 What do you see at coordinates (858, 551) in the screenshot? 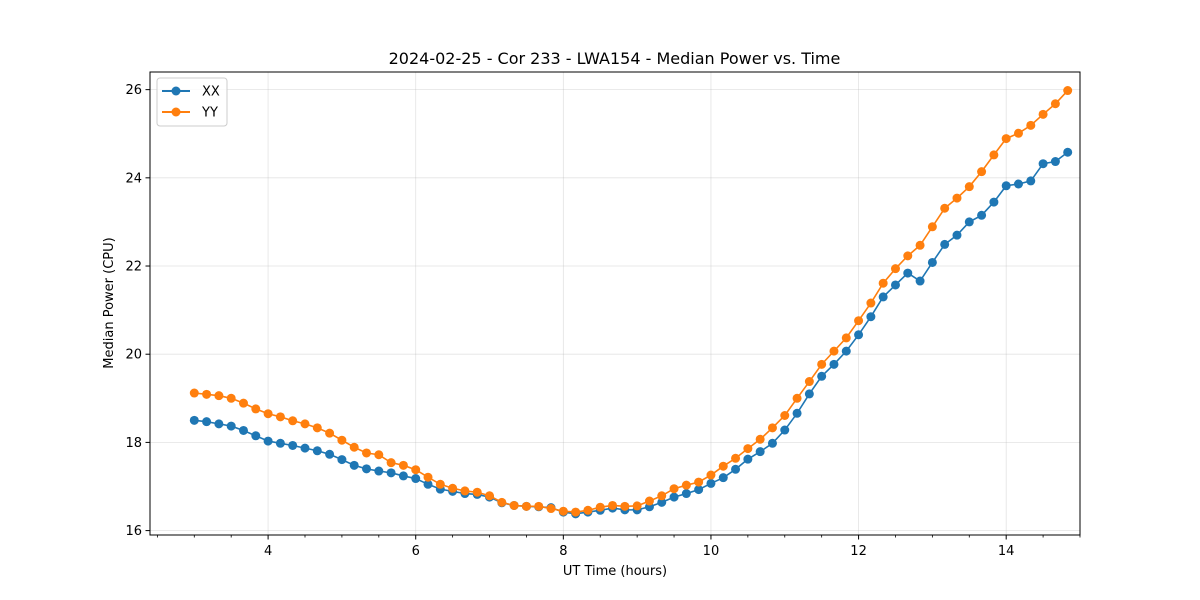
I see `x-tick-label: 12` at bounding box center [858, 551].